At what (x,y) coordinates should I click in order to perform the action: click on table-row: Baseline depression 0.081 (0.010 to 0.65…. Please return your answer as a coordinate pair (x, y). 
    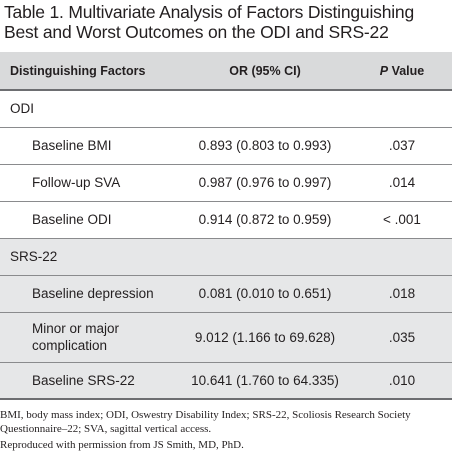
    Looking at the image, I should click on (226, 294).